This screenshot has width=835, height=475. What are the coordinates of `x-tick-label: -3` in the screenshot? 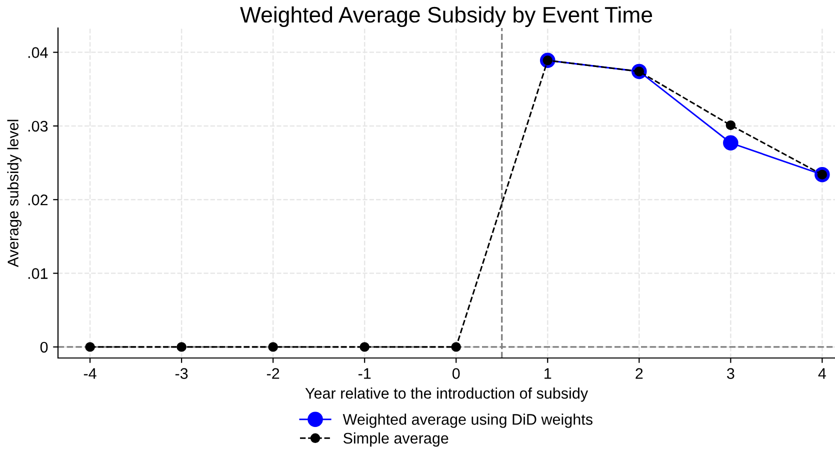 It's located at (181, 373).